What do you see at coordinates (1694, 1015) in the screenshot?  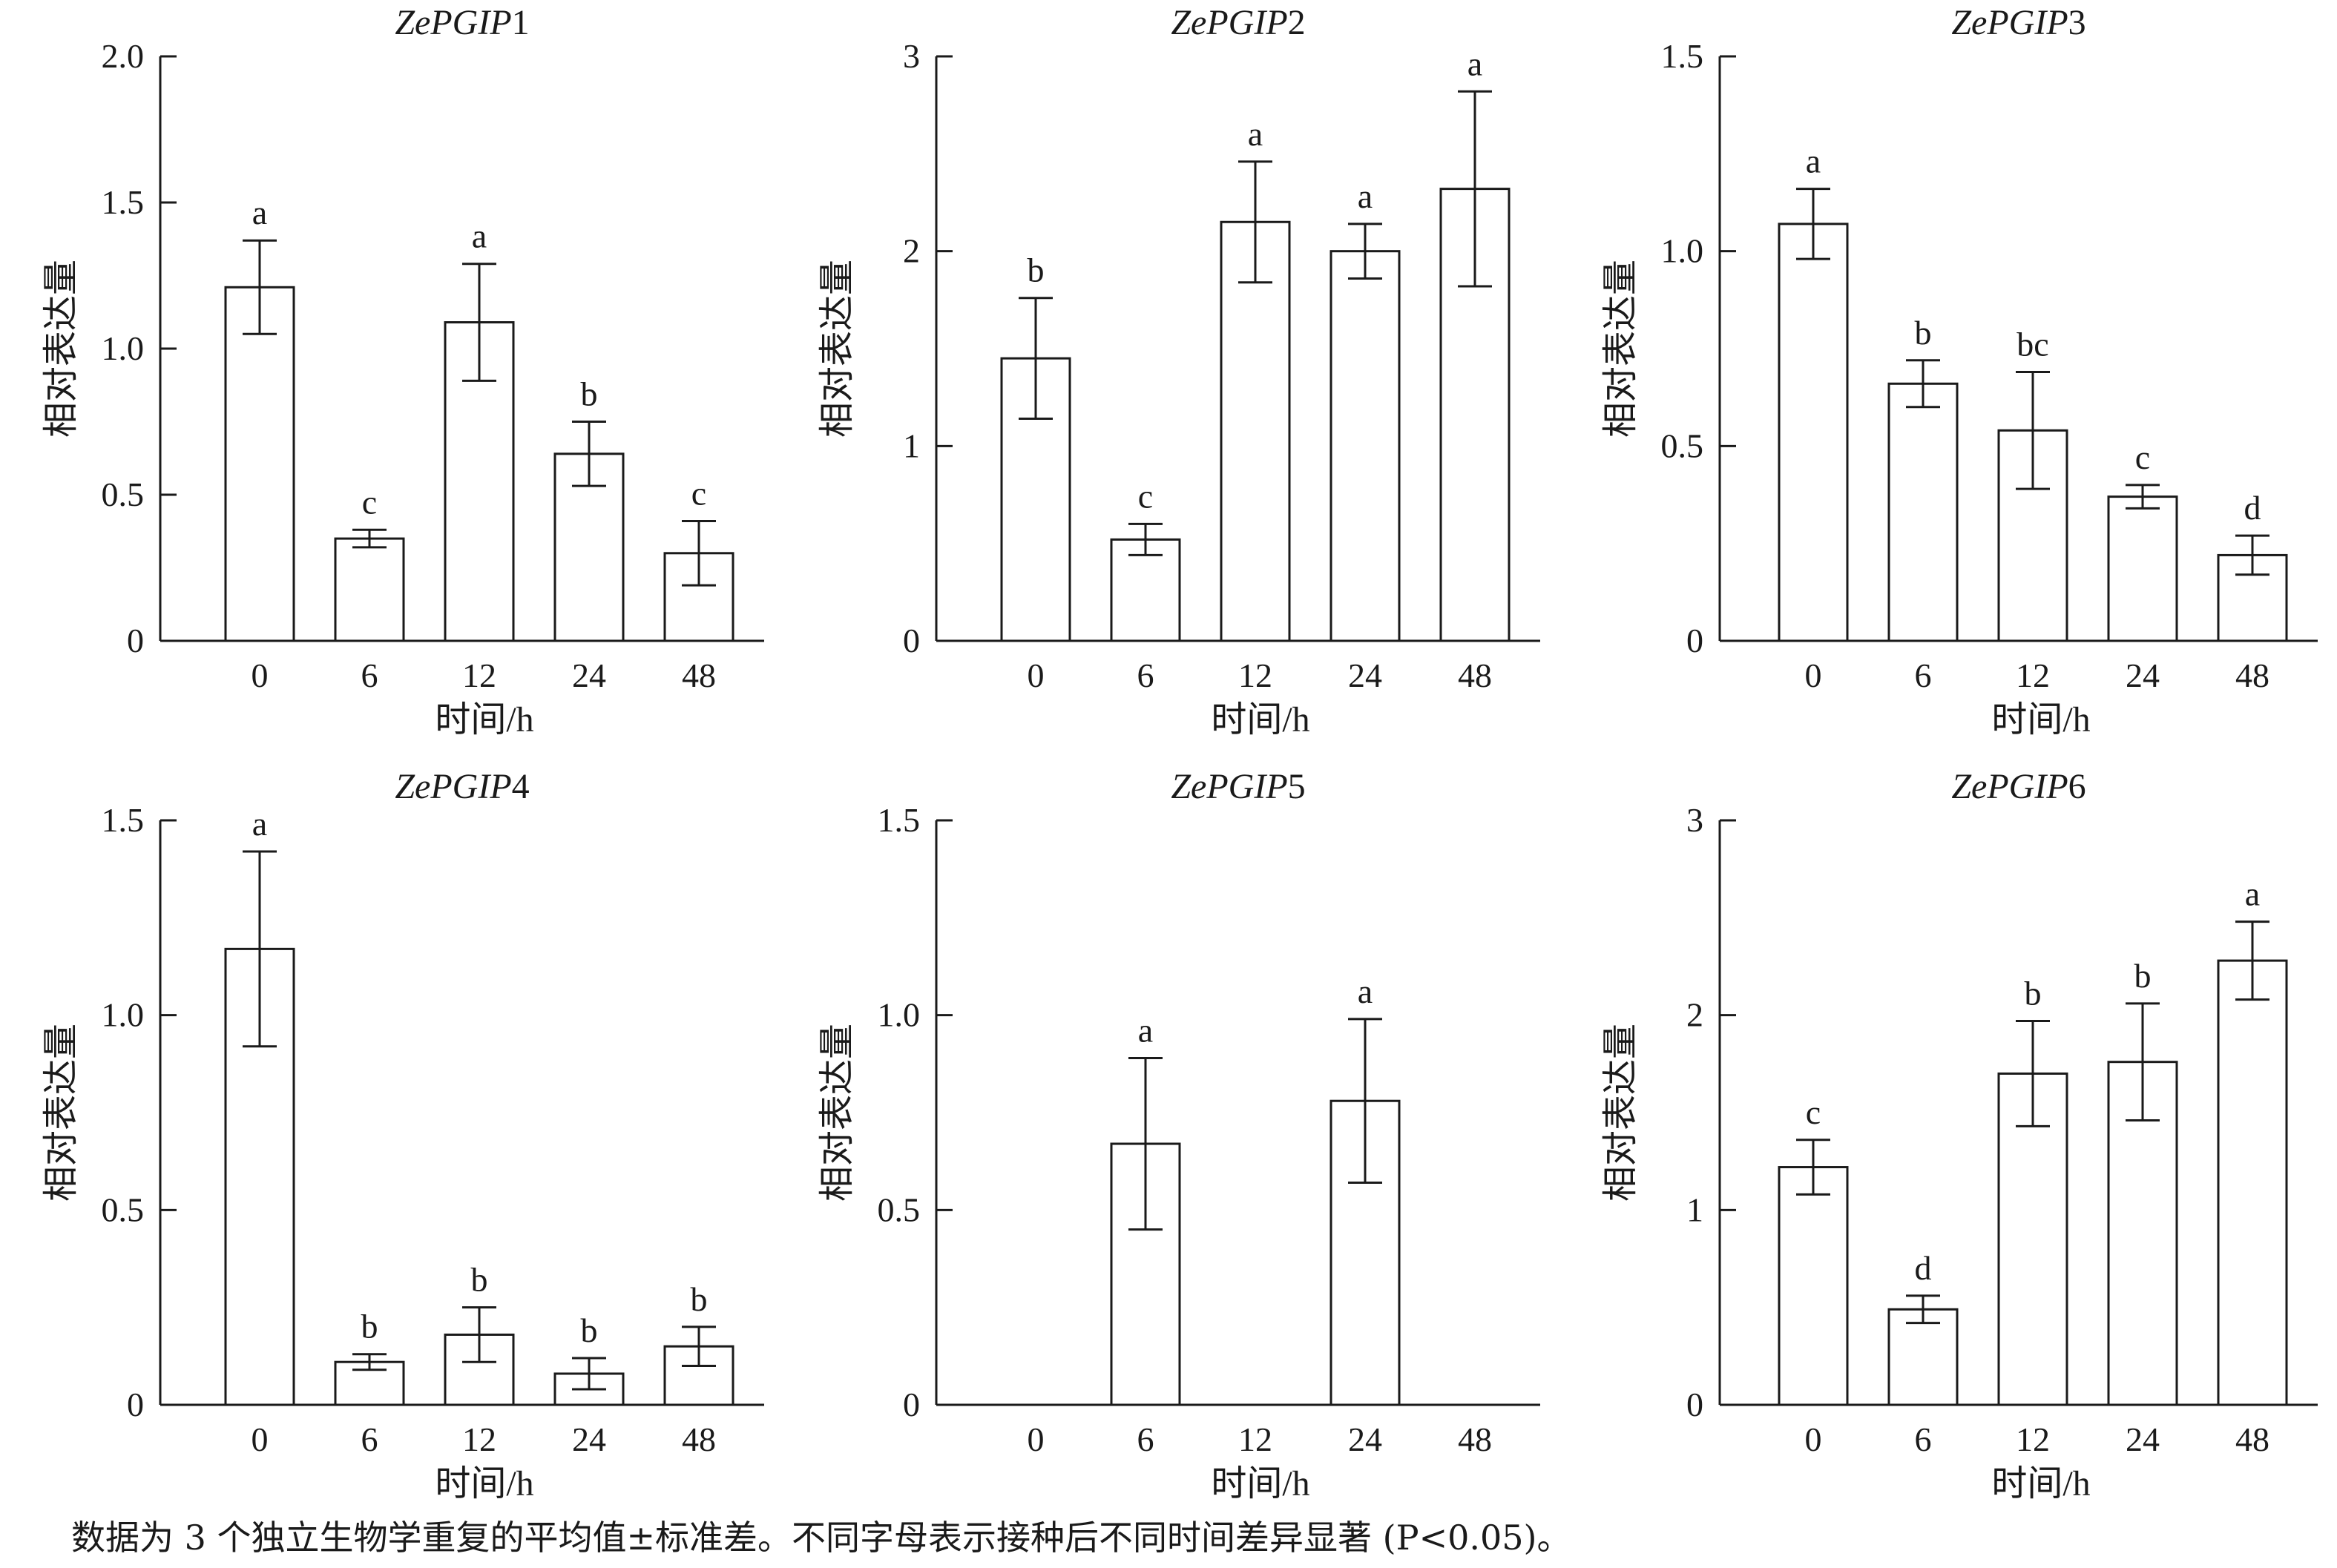 I see `y-tick-label: 2` at bounding box center [1694, 1015].